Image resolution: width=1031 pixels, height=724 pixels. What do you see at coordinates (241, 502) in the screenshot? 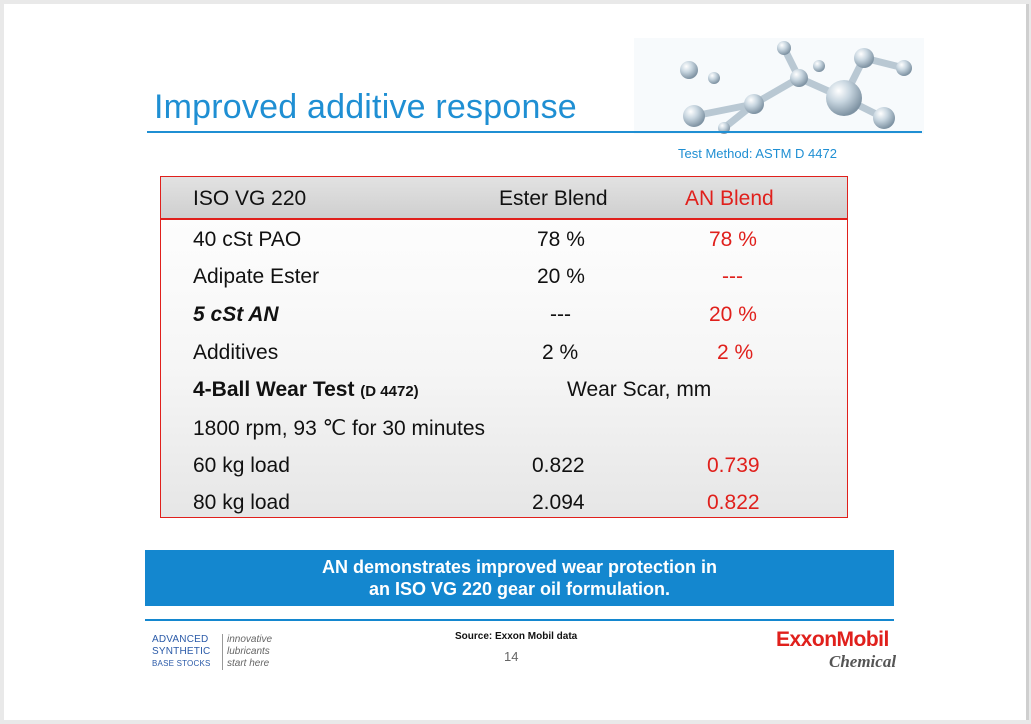
I see `load-row-label: 80 kg load` at bounding box center [241, 502].